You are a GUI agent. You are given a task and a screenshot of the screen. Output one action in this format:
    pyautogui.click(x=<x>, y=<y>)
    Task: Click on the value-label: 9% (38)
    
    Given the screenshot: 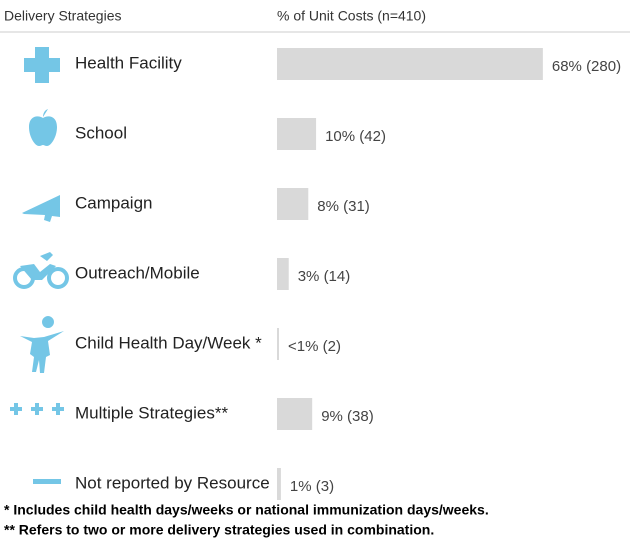 What is the action you would take?
    pyautogui.click(x=347, y=416)
    